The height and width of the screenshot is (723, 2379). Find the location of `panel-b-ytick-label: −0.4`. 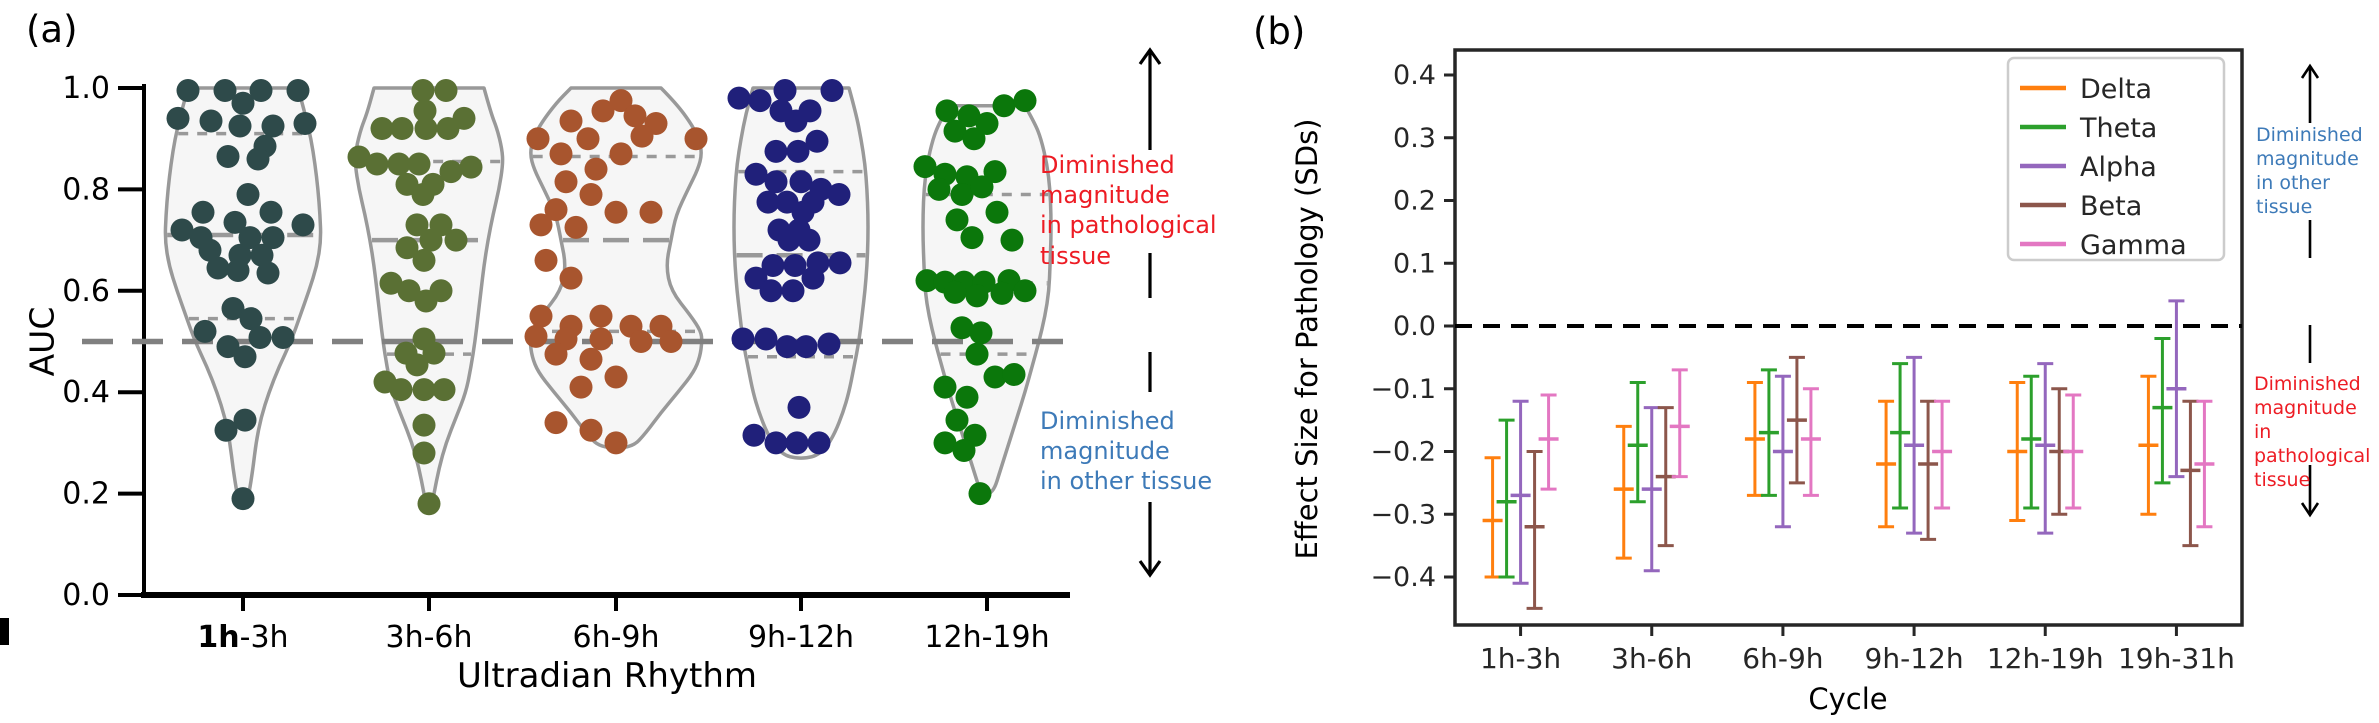

panel-b-ytick-label: −0.4 is located at coordinates (1403, 577).